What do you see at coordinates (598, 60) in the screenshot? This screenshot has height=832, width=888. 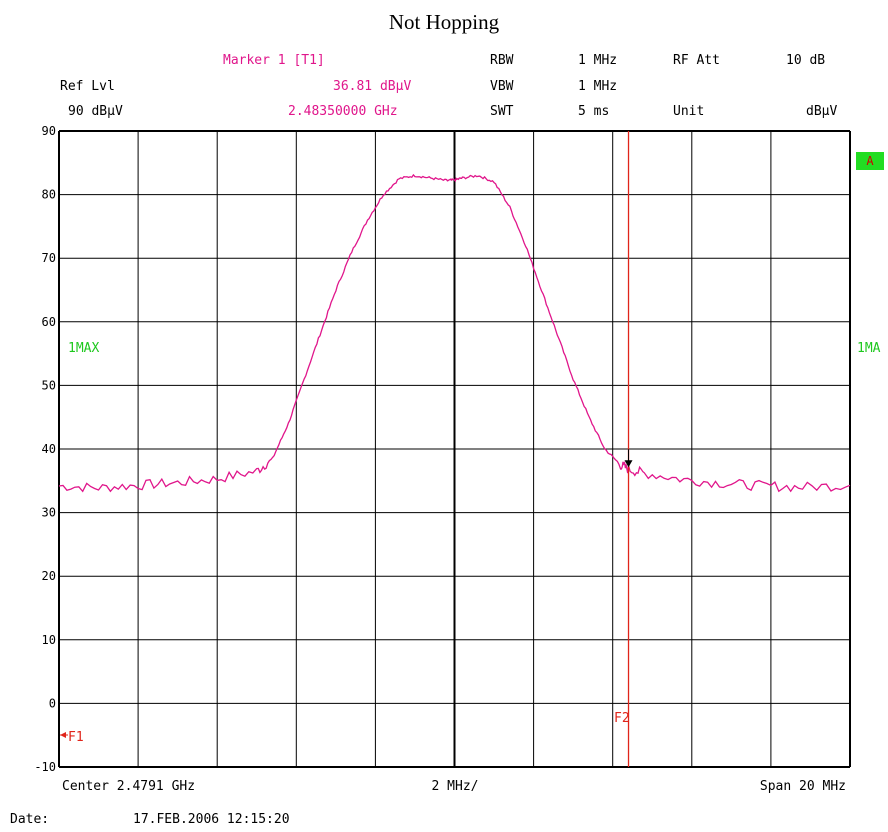 I see `rbw-value: 1 MHz` at bounding box center [598, 60].